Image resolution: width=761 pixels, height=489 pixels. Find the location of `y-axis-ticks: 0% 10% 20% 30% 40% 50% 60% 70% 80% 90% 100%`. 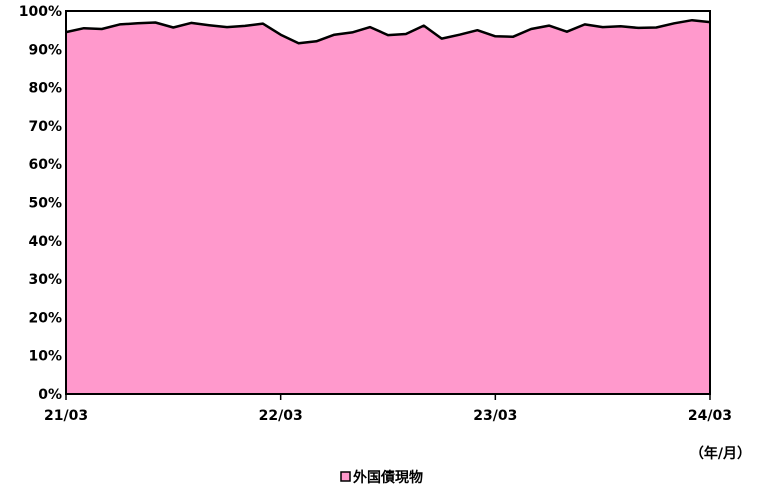

y-axis-ticks: 0% 10% 20% 30% 40% 50% 60% 70% 80% 90% 100% is located at coordinates (40, 203).